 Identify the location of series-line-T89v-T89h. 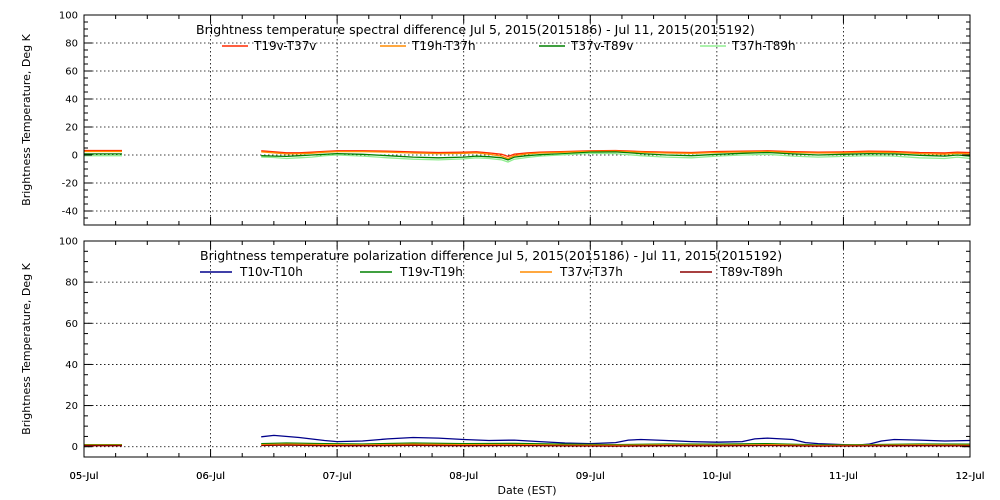
(527, 445).